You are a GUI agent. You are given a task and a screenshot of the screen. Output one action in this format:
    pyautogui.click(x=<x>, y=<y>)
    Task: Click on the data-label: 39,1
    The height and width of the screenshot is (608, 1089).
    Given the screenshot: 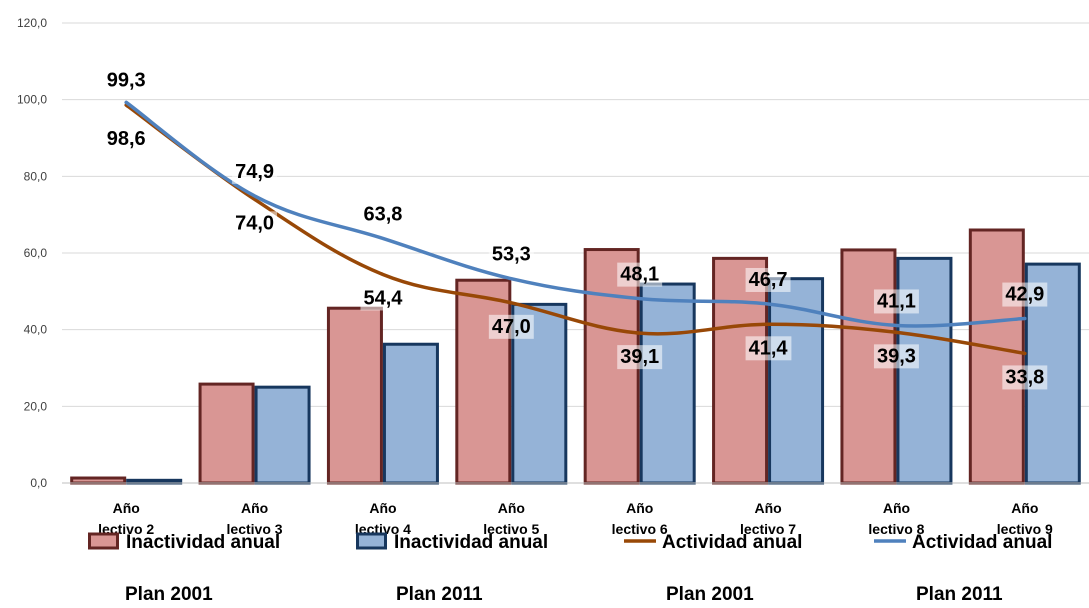 What is the action you would take?
    pyautogui.click(x=639, y=357)
    